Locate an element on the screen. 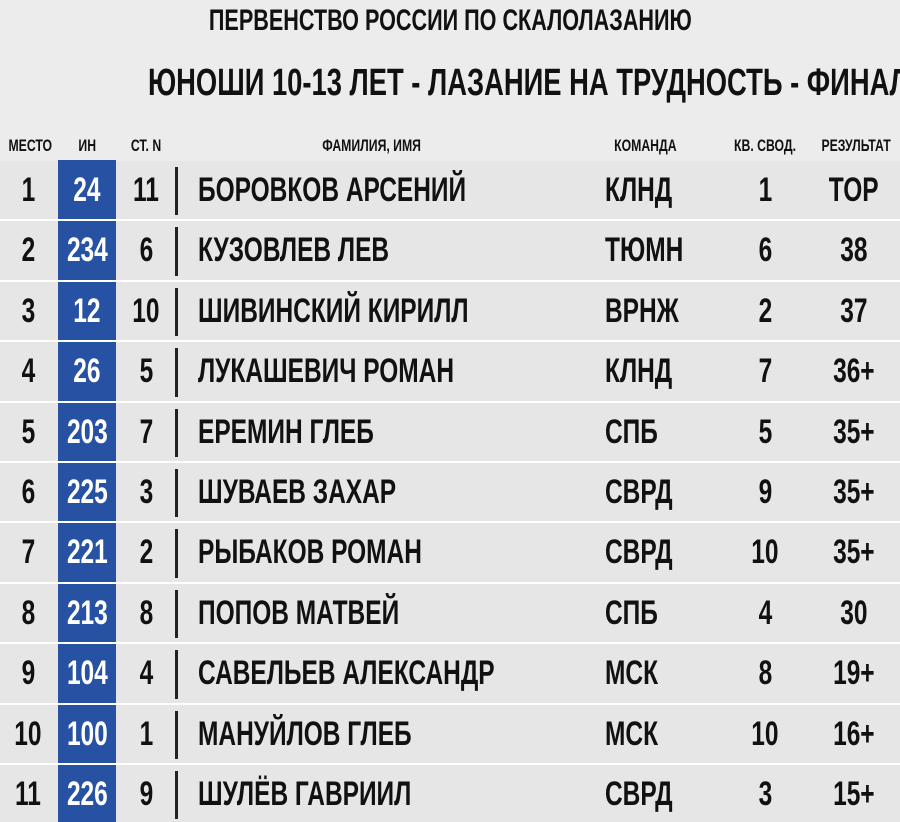 The width and height of the screenshot is (900, 822). title: ПЕРВЕНСТВО РОССИИ ПО СКАЛОЛАЗАНИЮ is located at coordinates (450, 20).